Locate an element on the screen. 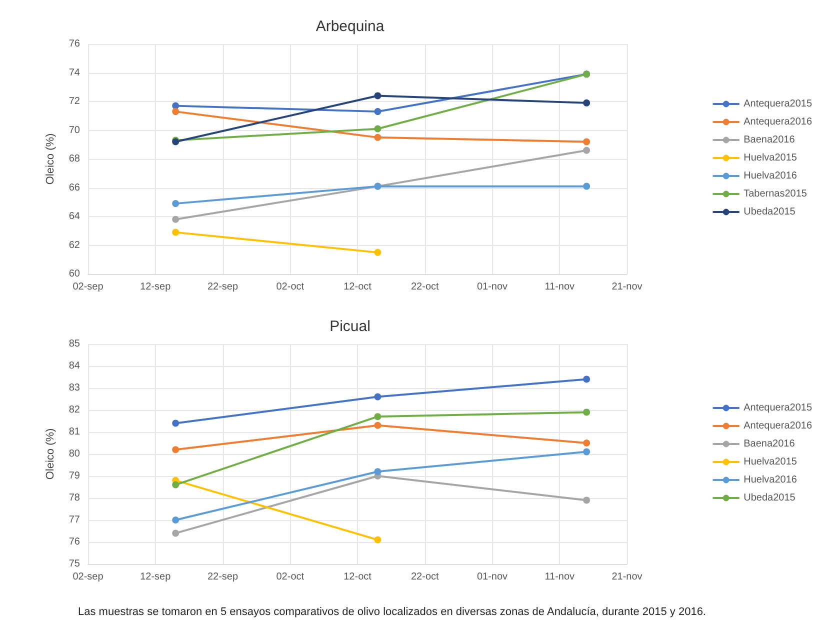  y-tick-label: 83 is located at coordinates (74, 388).